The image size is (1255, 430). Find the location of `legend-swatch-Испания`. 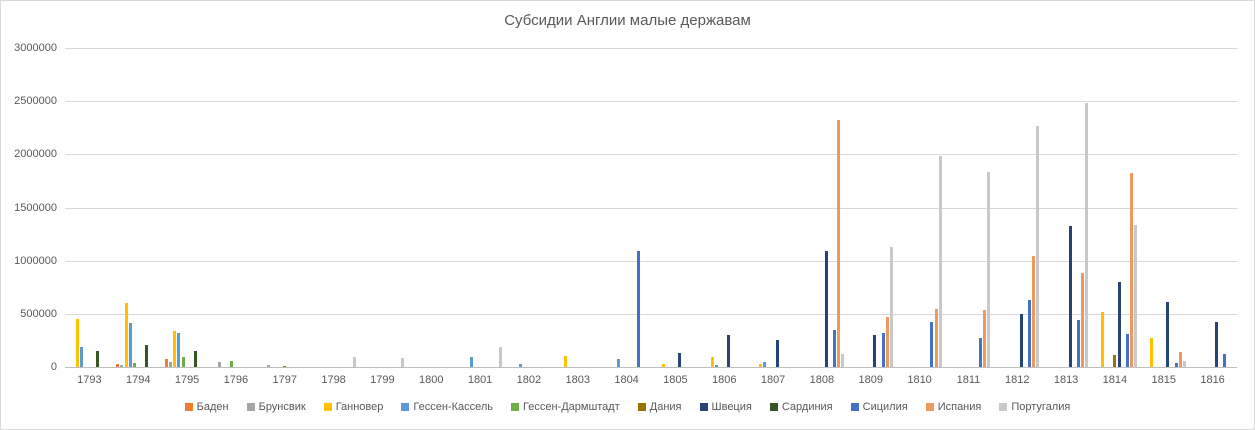

legend-swatch-Испания is located at coordinates (929, 407).